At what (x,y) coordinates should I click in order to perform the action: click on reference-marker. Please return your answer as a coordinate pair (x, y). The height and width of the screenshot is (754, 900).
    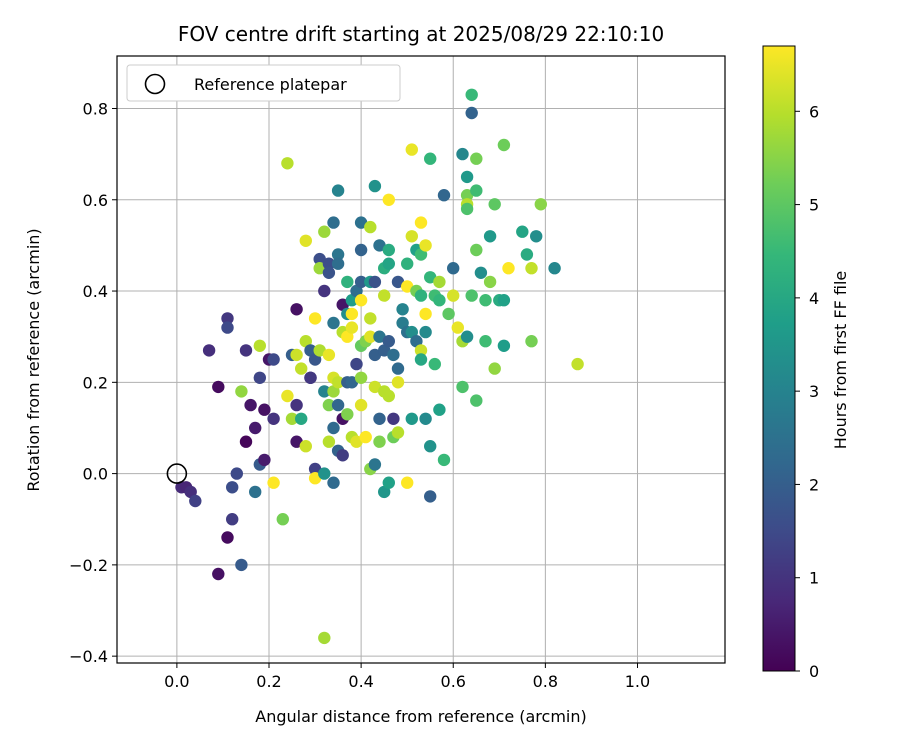
    Looking at the image, I should click on (177, 473).